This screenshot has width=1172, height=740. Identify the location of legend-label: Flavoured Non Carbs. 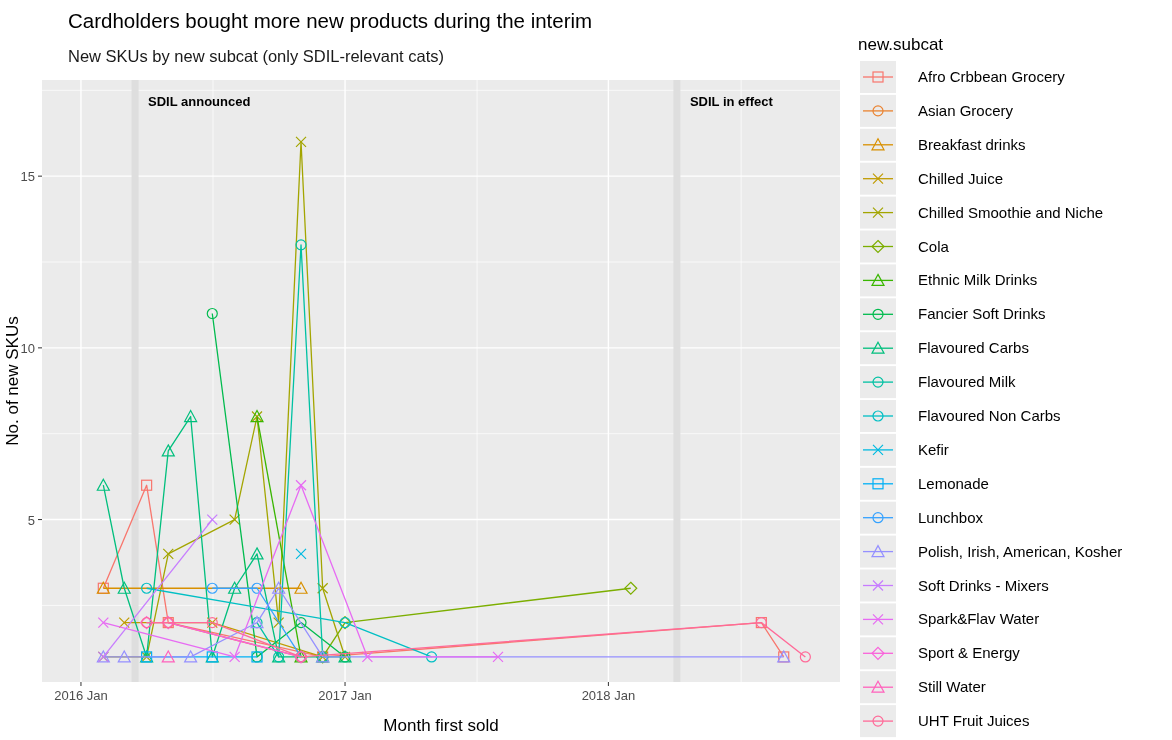
(989, 415).